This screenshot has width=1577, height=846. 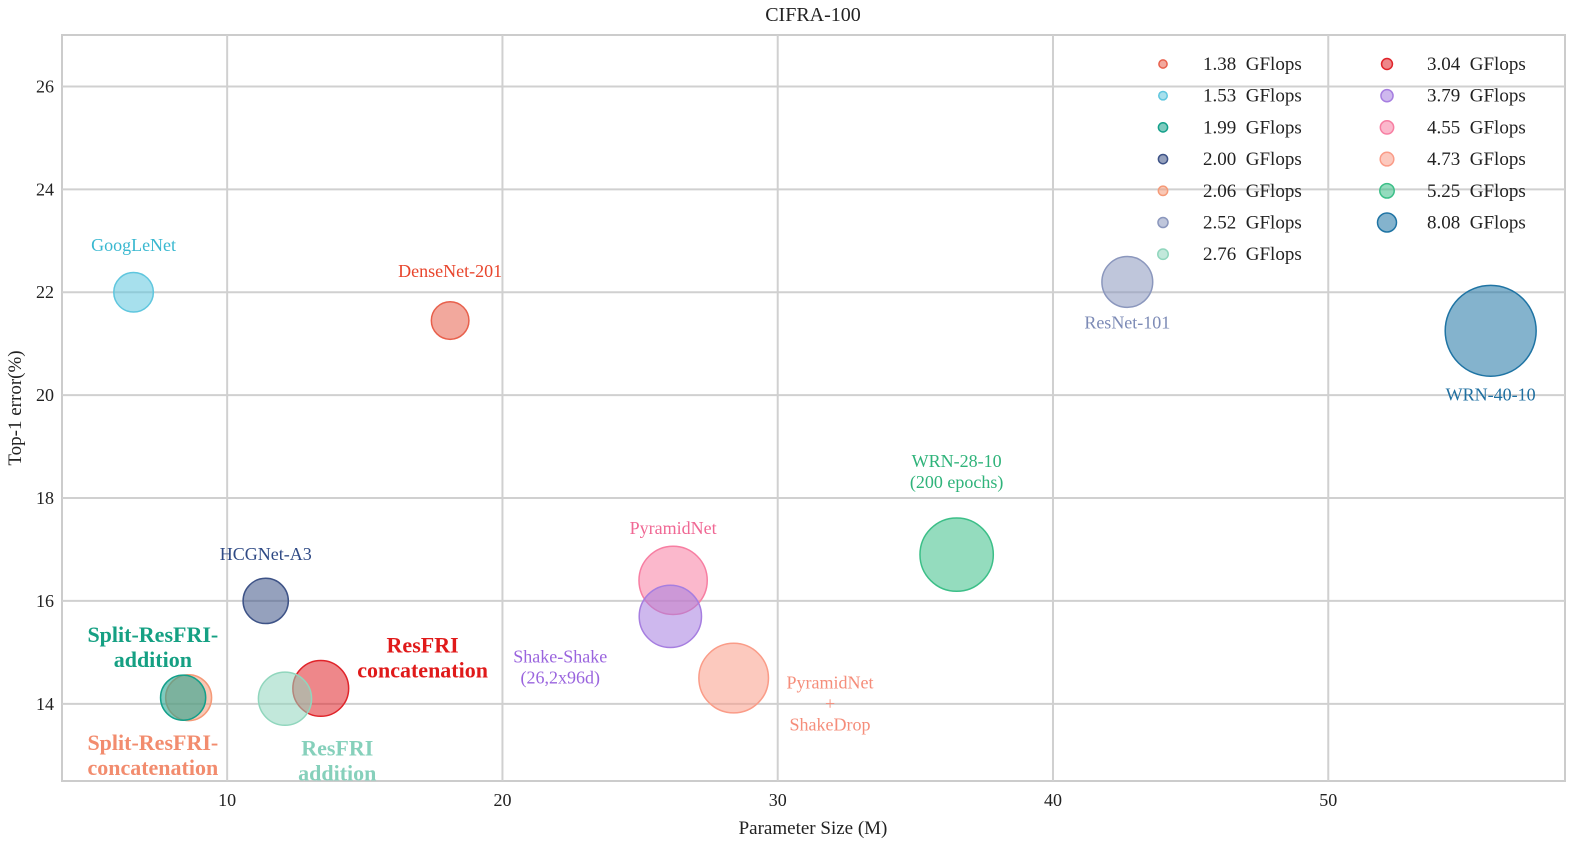 I want to click on label-resfri-addition: ResFRI addition, so click(x=337, y=760).